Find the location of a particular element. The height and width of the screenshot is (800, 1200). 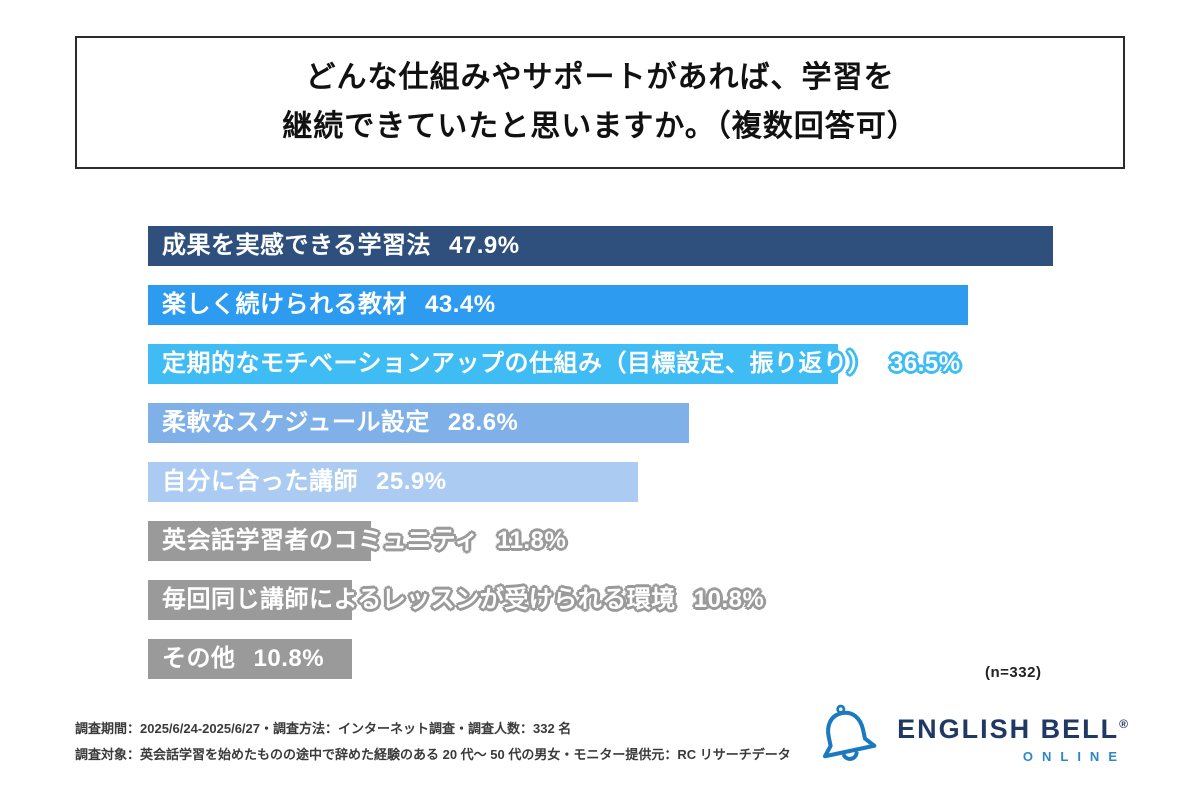

bar-category-label: 定期的なモチベーションアップの仕組み（目標設定、振り返り） is located at coordinates (517, 363).